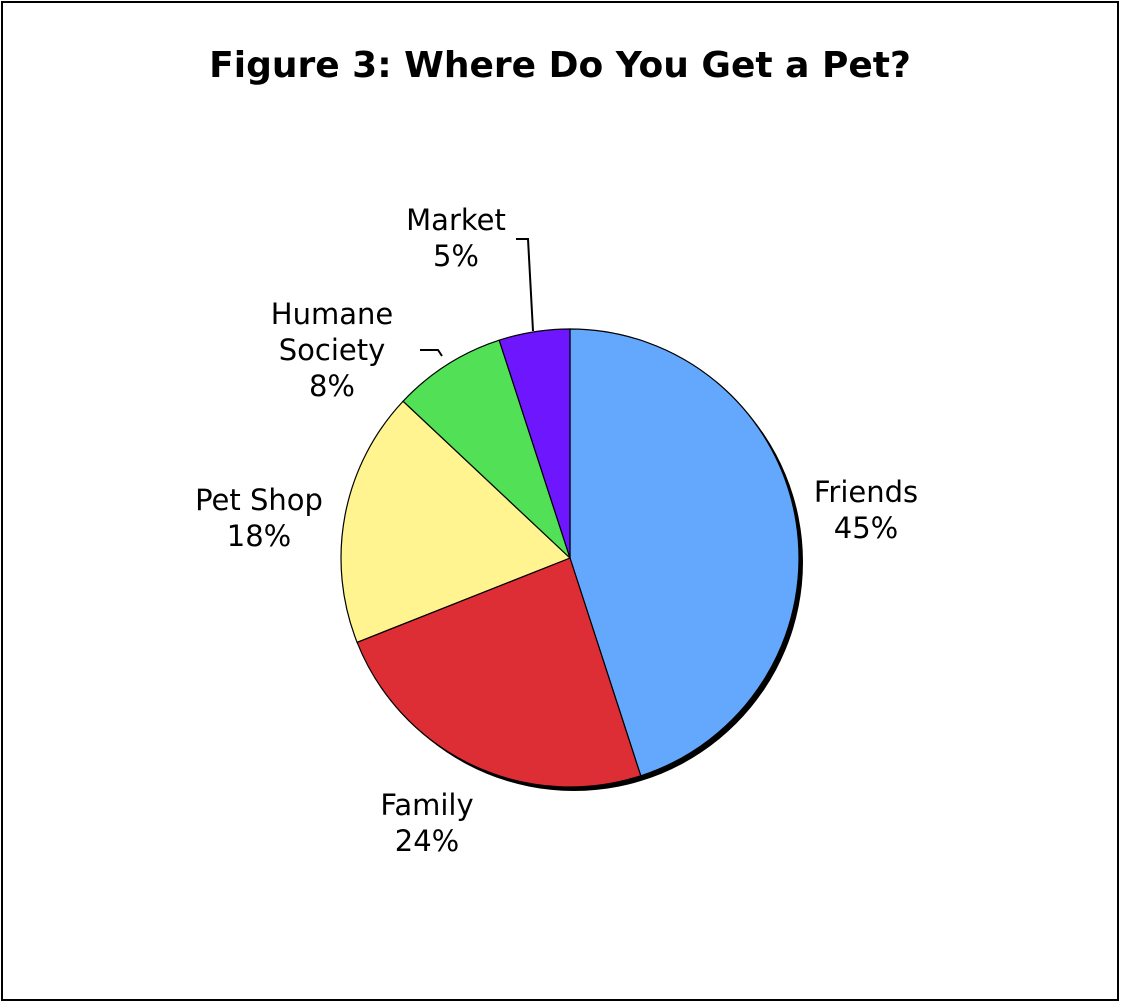  Describe the element at coordinates (456, 238) in the screenshot. I see `slice-label-market: Market 5%` at that location.